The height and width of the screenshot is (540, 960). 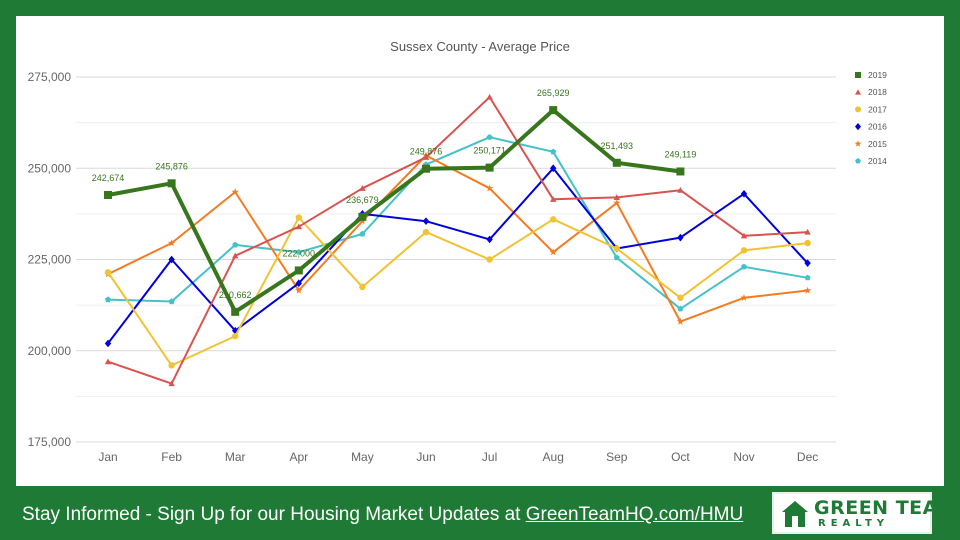 What do you see at coordinates (298, 457) in the screenshot?
I see `x-tick-label: Apr` at bounding box center [298, 457].